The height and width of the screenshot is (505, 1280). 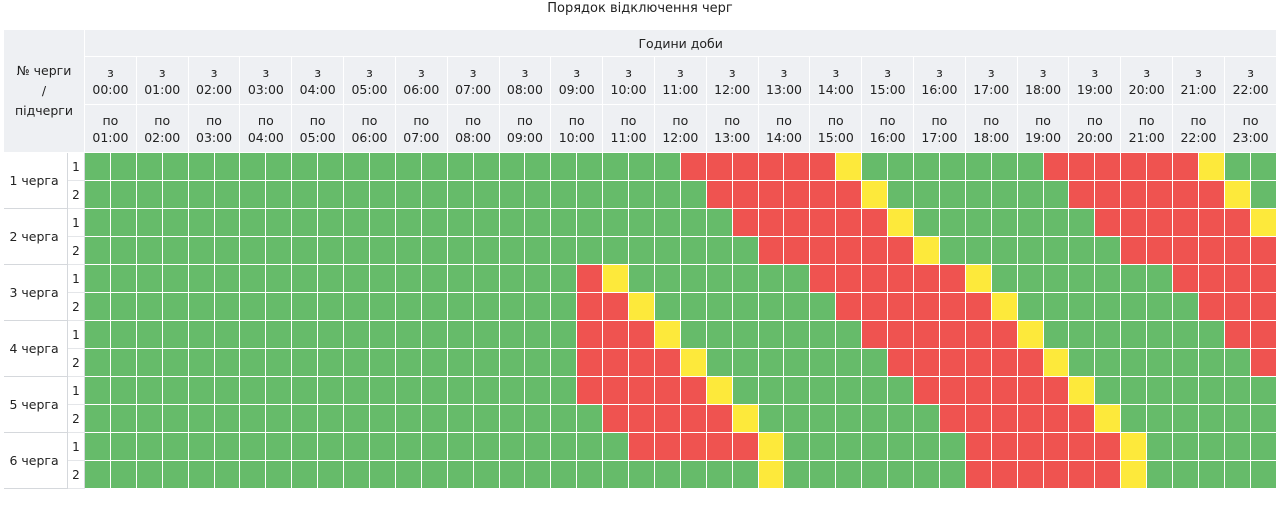 I want to click on queue-label: 2 черга, so click(x=35, y=236).